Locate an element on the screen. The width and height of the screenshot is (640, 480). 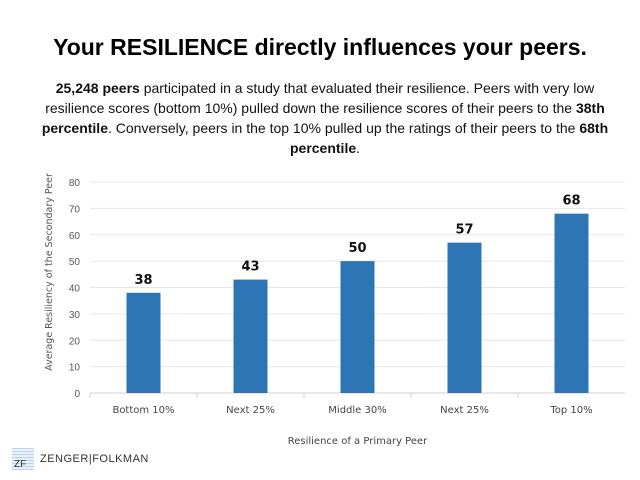
subtitle-bold-3: 68th percentile is located at coordinates (449, 138).